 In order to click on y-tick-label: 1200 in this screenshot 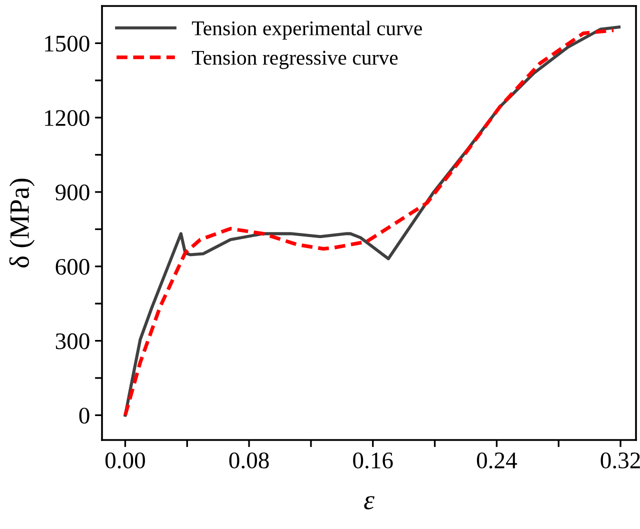, I will do `click(67, 118)`.